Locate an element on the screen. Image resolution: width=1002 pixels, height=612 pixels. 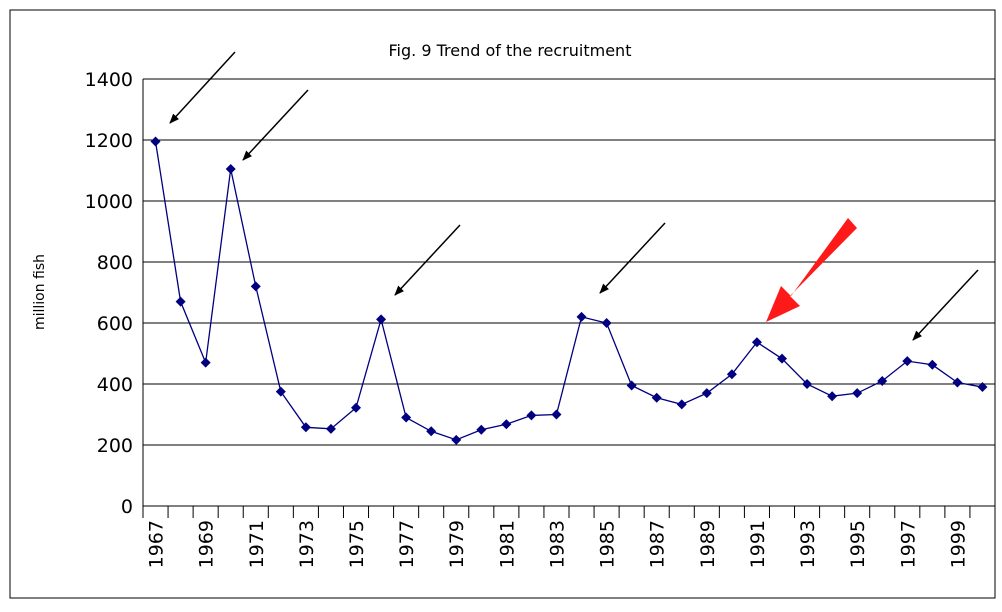
x-tick-label: 1969 is located at coordinates (207, 544).